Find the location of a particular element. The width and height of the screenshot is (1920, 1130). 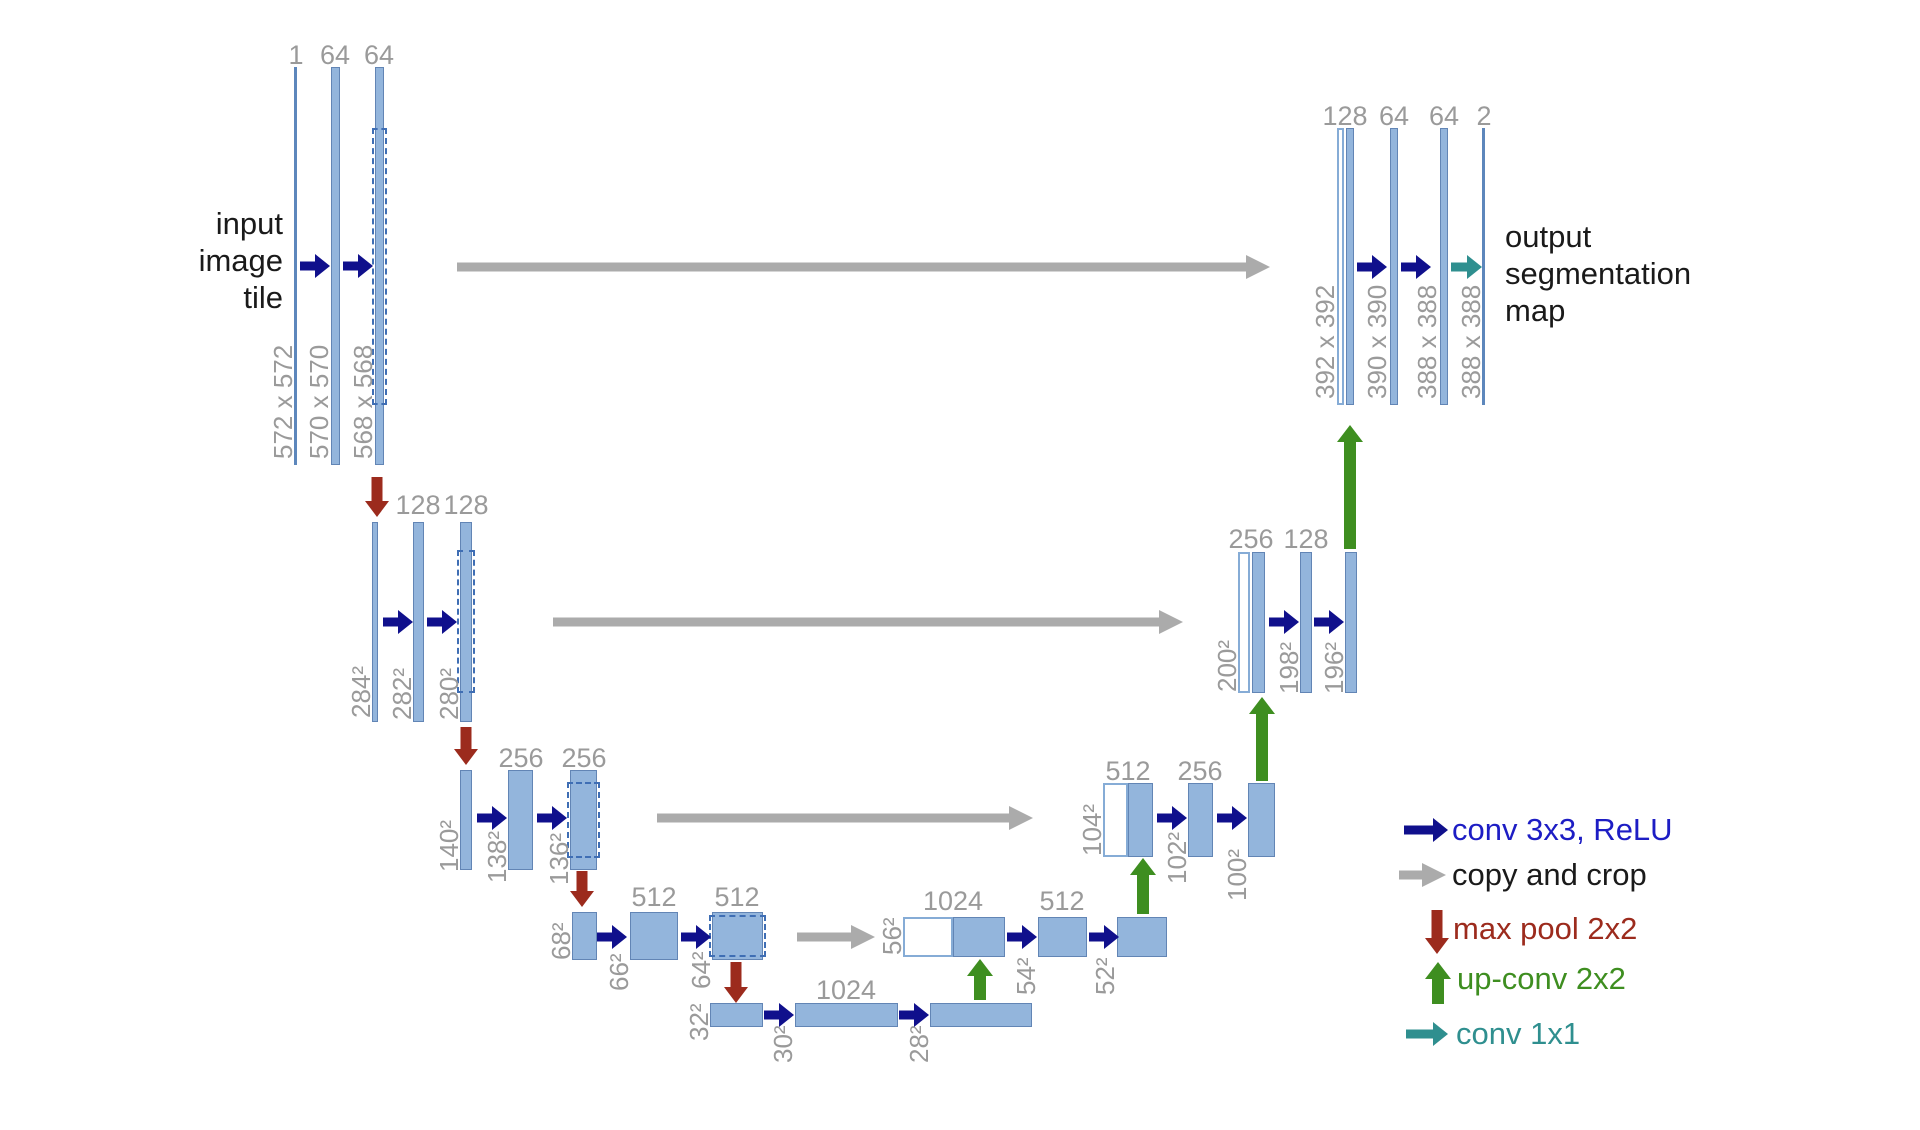

size-label: 68² is located at coordinates (561, 941).